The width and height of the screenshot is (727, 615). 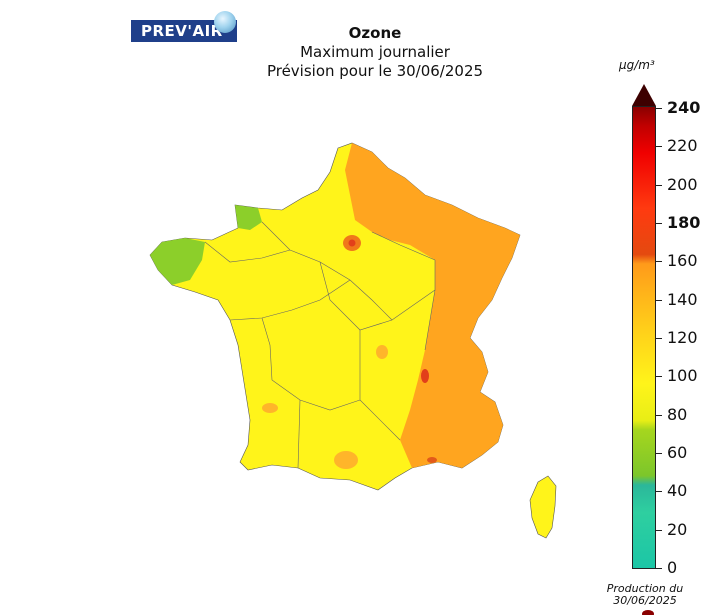 What do you see at coordinates (677, 529) in the screenshot?
I see `colorbar-tick-label: 20` at bounding box center [677, 529].